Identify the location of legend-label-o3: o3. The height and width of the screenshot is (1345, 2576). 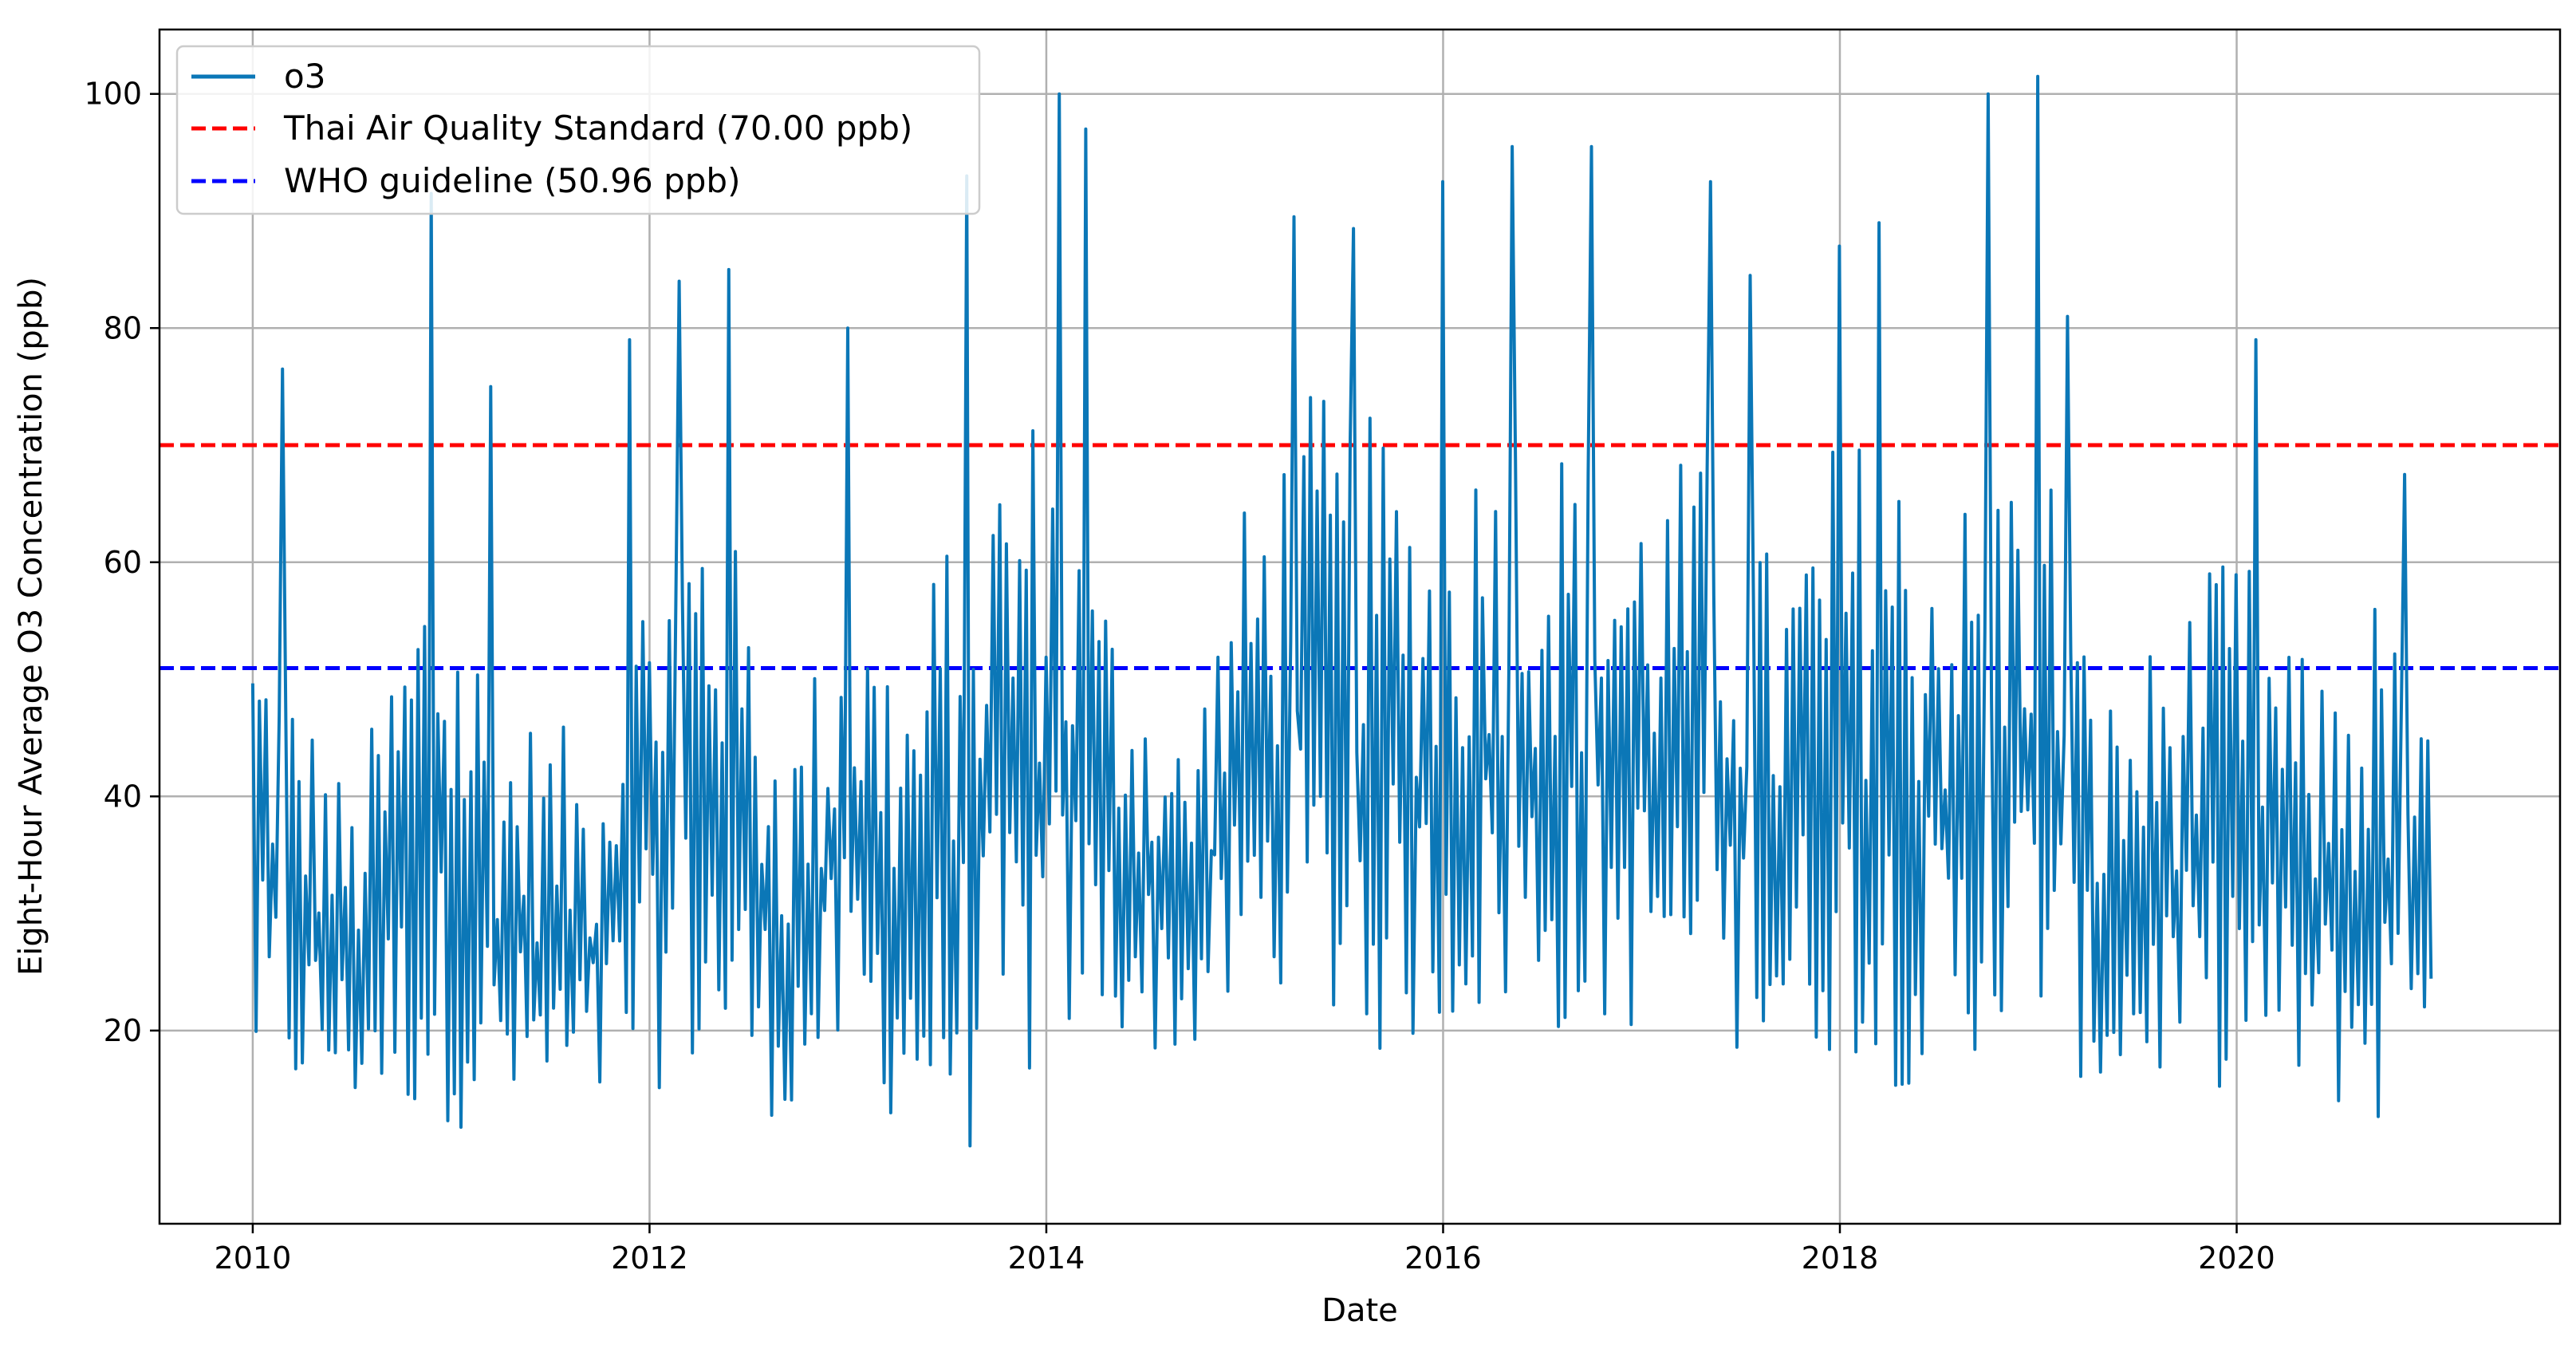
(304, 76).